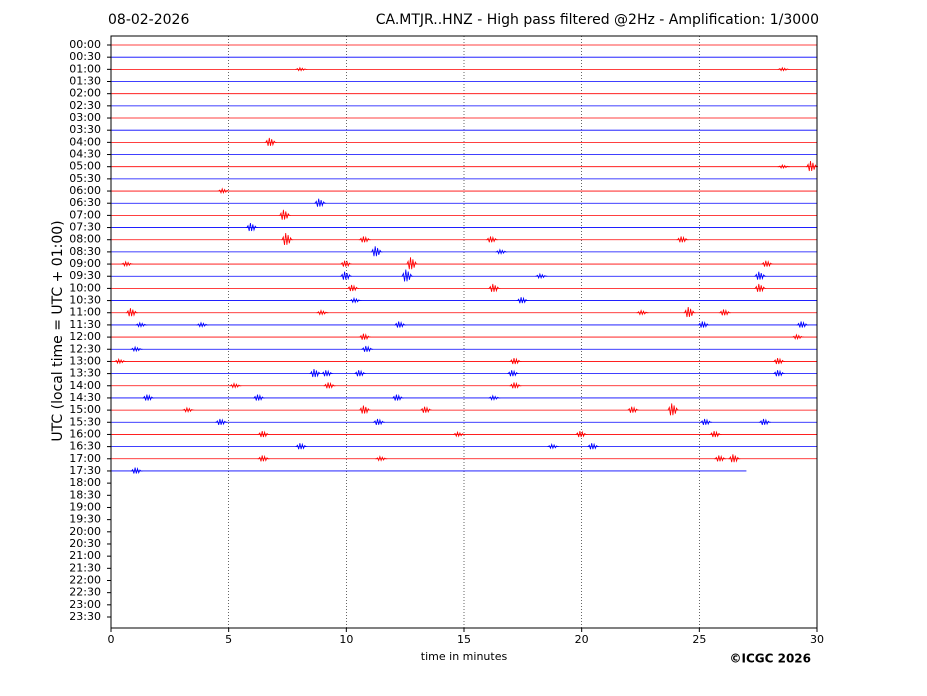 Image resolution: width=927 pixels, height=696 pixels. I want to click on y-tick-label: 05:30, so click(85, 178).